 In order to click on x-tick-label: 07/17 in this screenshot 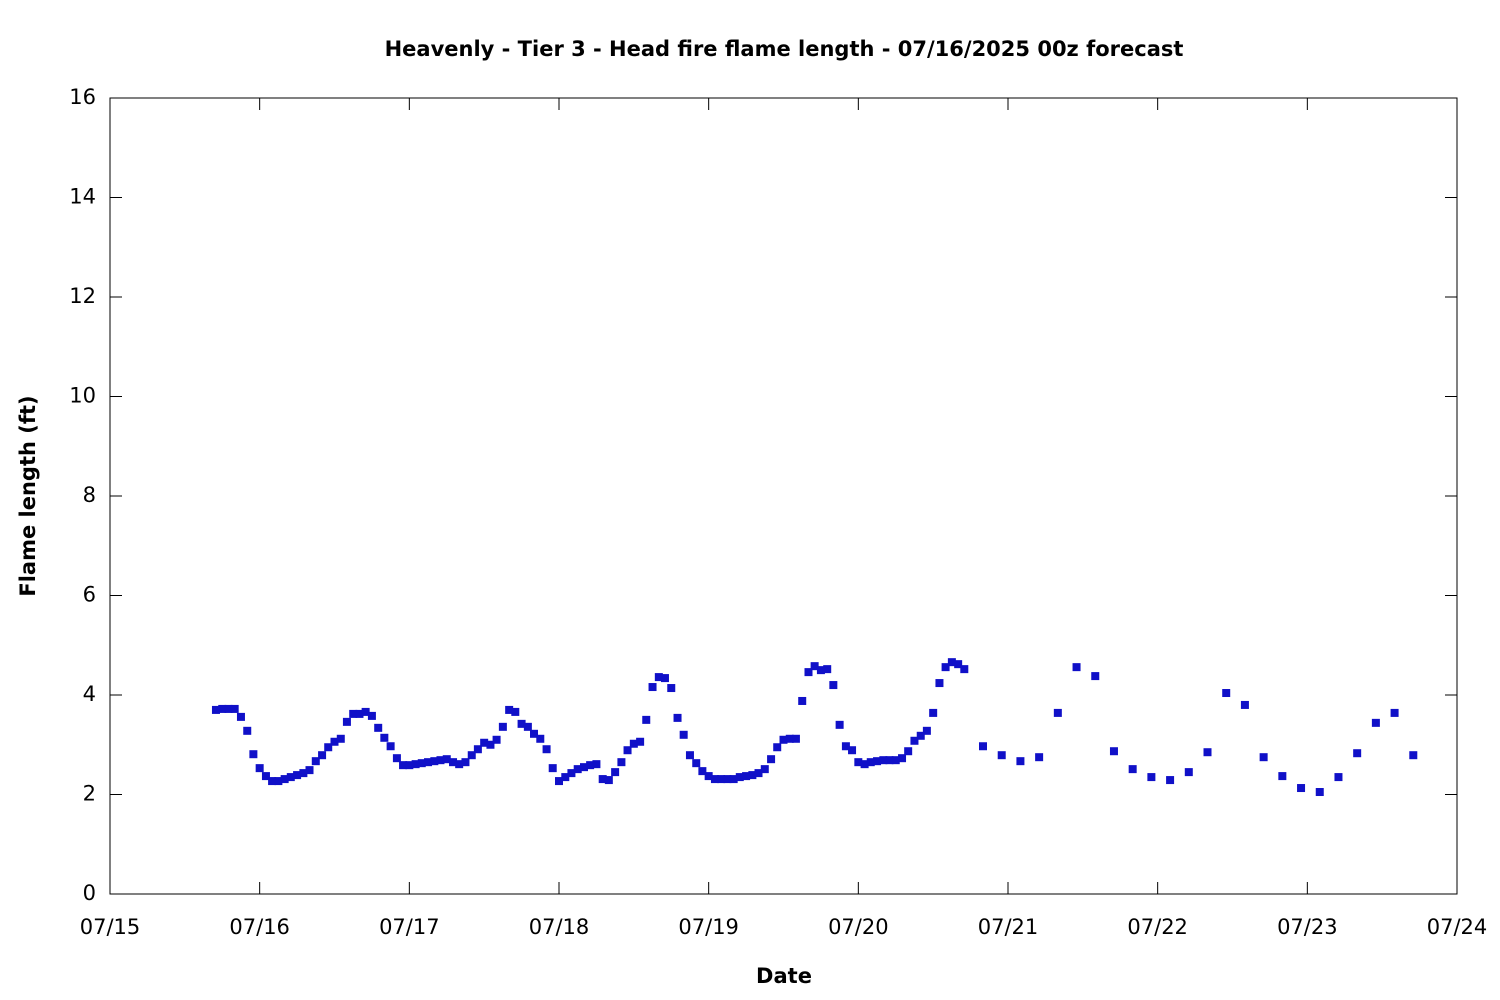, I will do `click(409, 927)`.